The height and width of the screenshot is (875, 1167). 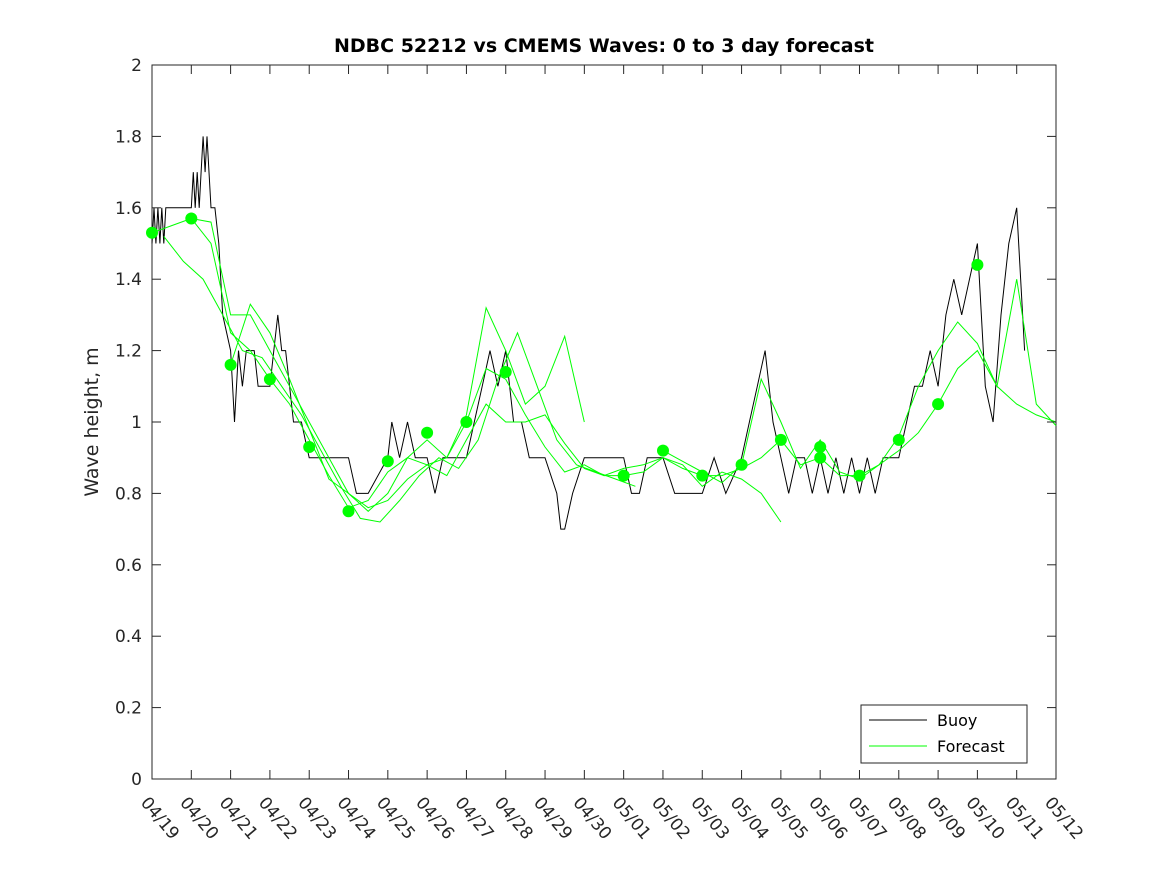 I want to click on y-tick-label: 1.2, so click(x=128, y=352).